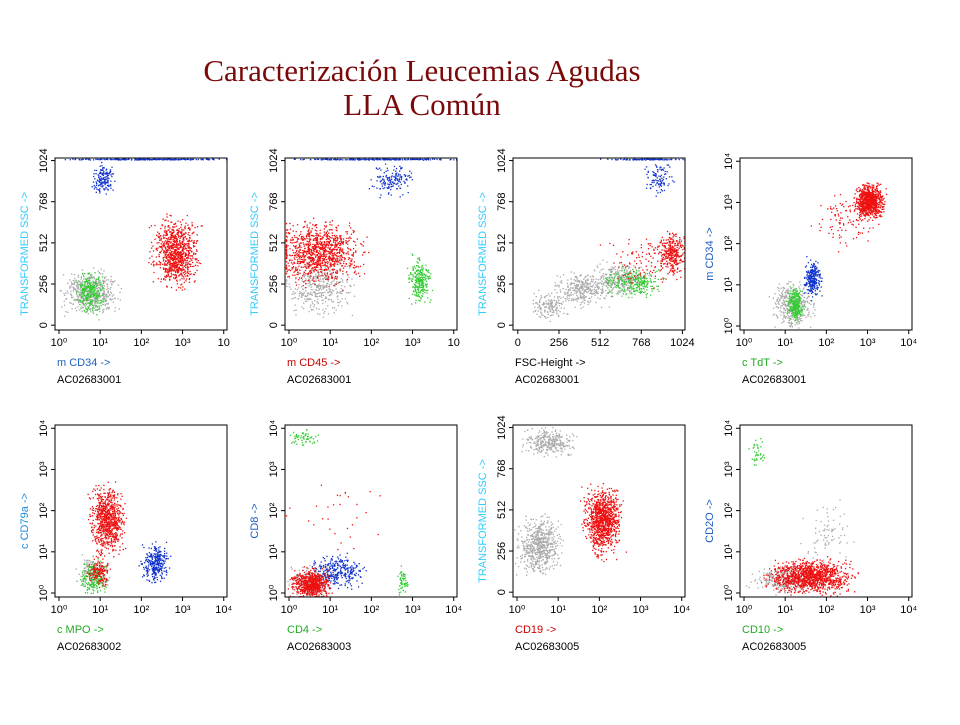 This screenshot has height=725, width=960. I want to click on x-tick-label: 10, so click(224, 343).